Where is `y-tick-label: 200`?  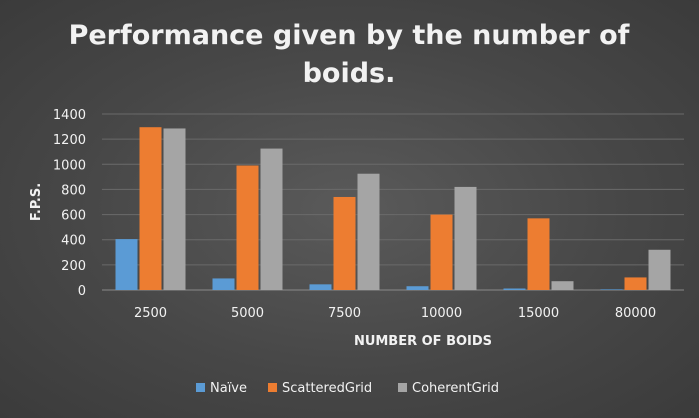
y-tick-label: 200 is located at coordinates (73, 266).